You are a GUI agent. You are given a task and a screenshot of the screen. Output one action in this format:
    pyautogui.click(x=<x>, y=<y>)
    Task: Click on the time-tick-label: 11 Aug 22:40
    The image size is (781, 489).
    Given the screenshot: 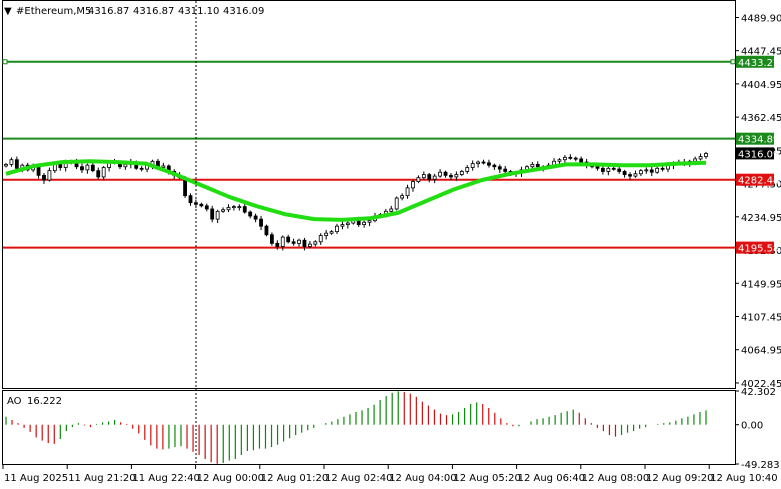 What is the action you would take?
    pyautogui.click(x=165, y=478)
    